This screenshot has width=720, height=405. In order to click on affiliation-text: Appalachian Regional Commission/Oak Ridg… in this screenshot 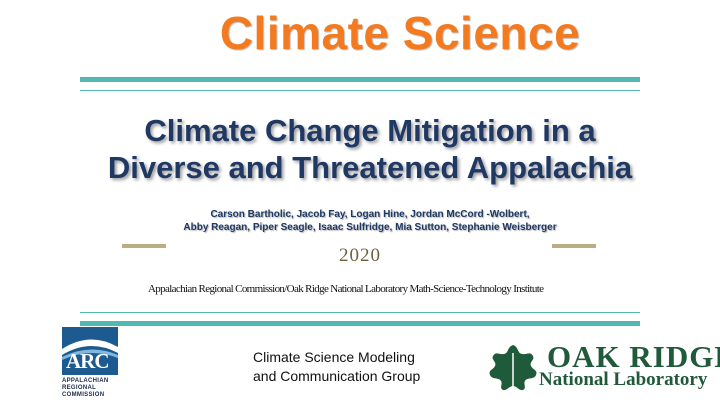, I will do `click(346, 289)`.